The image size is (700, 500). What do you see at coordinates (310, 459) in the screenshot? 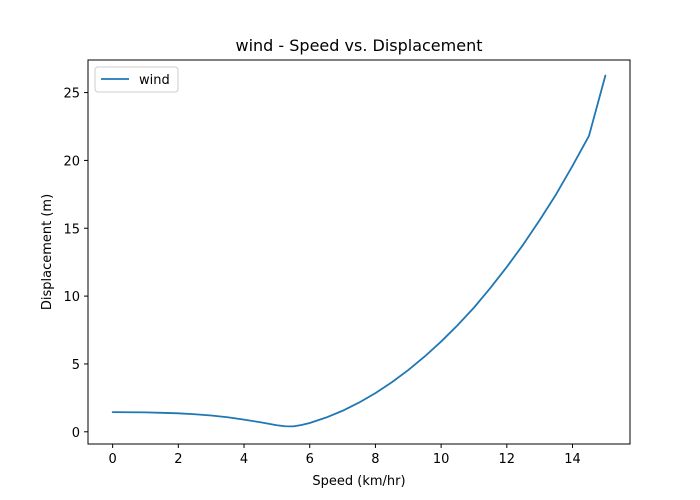
I see `x-tick-label: 6` at bounding box center [310, 459].